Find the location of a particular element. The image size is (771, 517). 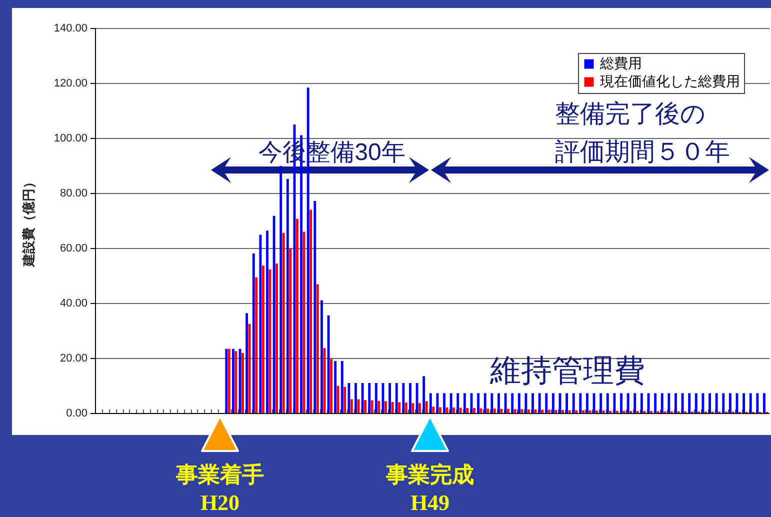

annotation: 維持管理費 is located at coordinates (567, 370).